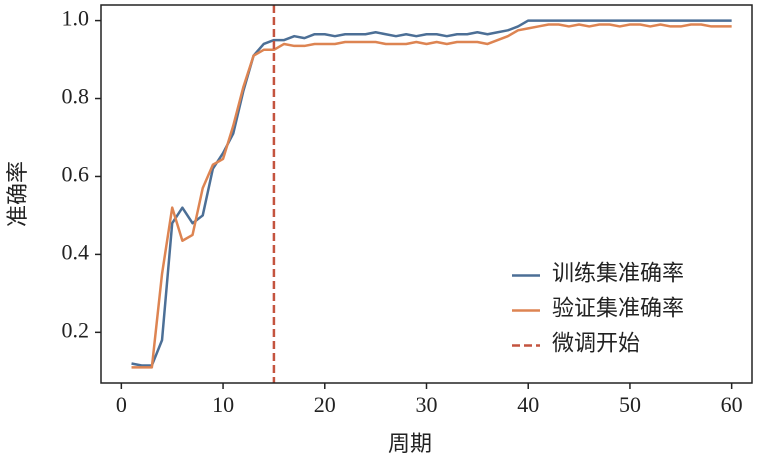 The image size is (761, 468). Describe the element at coordinates (223, 404) in the screenshot. I see `x-tick-label: 10` at that location.